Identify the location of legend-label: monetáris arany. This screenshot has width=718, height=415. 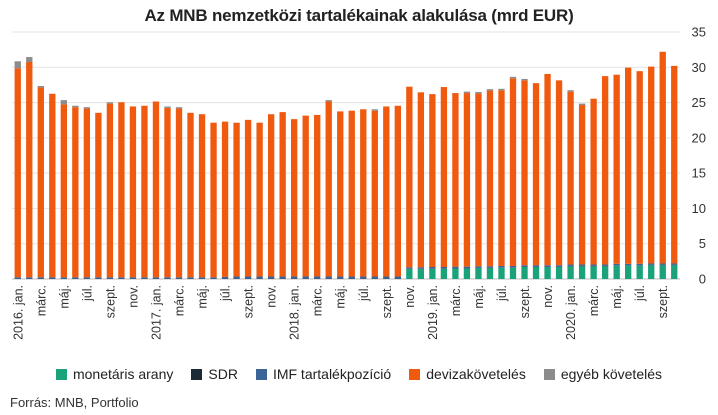
(123, 374).